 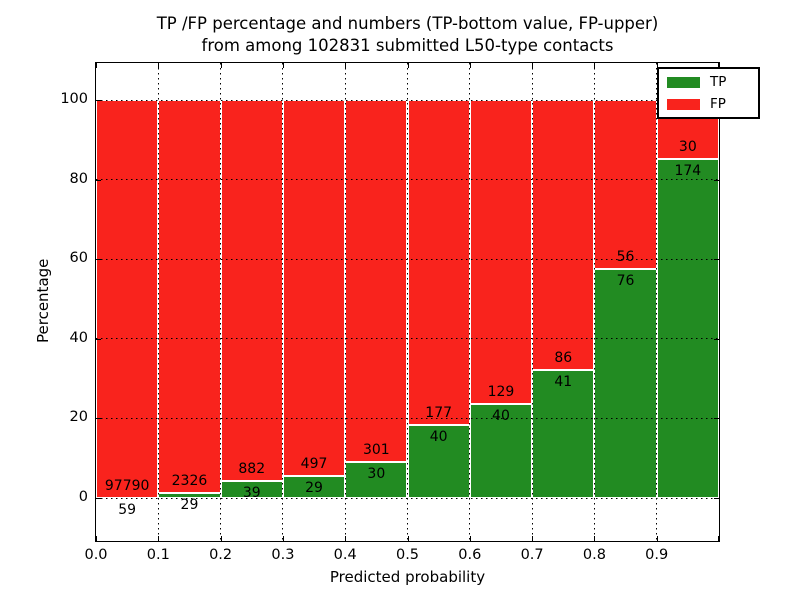 I want to click on x-tick-label: 0.0, so click(x=96, y=555).